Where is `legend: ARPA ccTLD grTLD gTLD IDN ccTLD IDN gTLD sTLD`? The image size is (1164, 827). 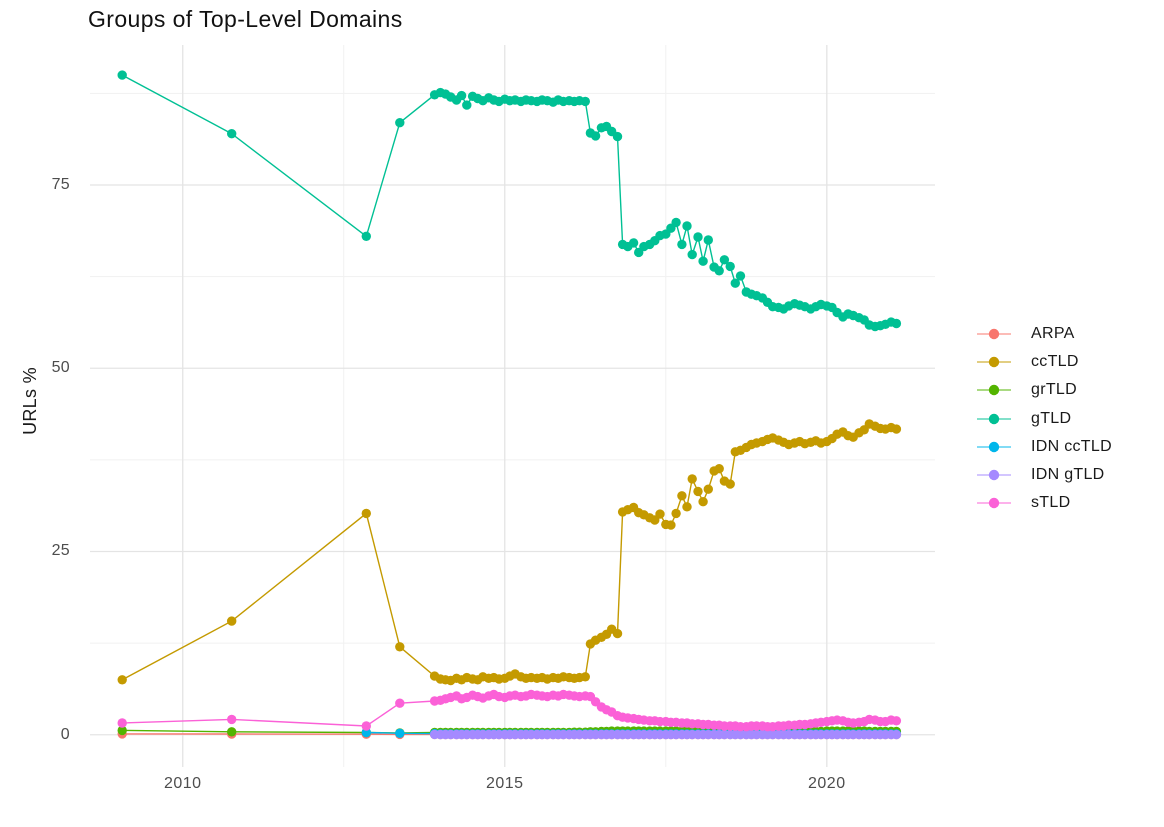
legend: ARPA ccTLD grTLD gTLD IDN ccTLD IDN gTLD sTLD is located at coordinates (1044, 418).